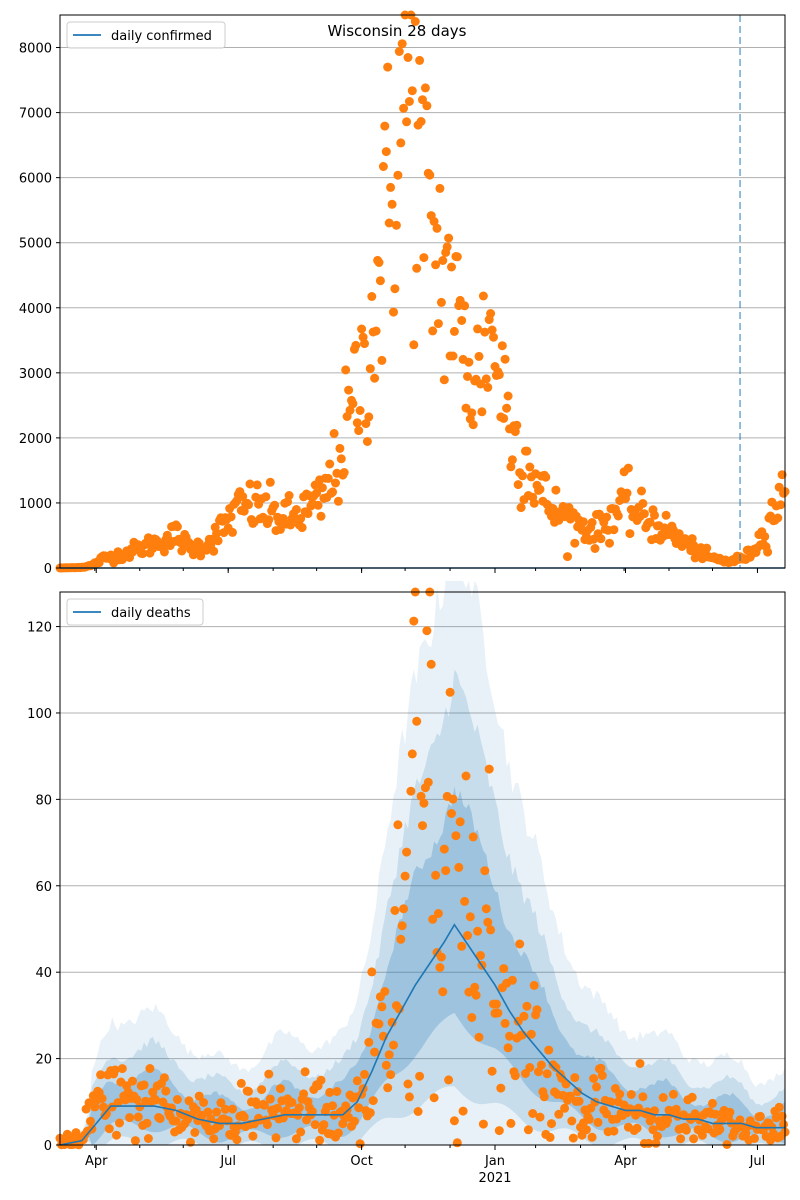 The image size is (800, 1200). I want to click on x-tick-label: Apr, so click(625, 1161).